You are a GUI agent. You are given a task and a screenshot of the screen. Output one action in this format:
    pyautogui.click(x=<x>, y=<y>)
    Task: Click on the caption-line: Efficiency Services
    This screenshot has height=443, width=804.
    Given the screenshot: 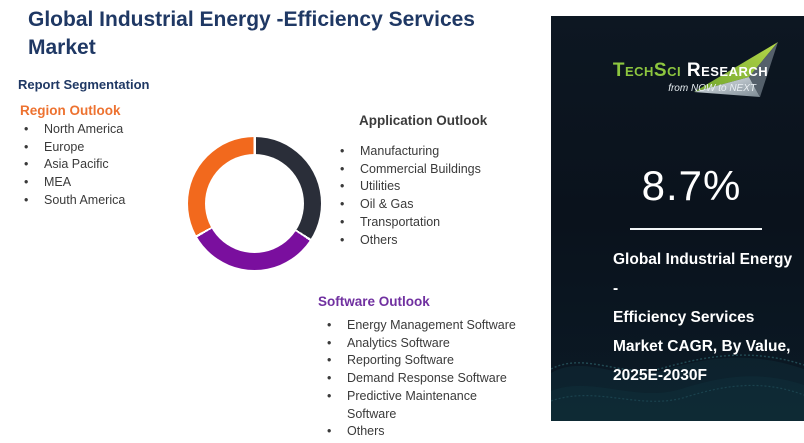 What is the action you would take?
    pyautogui.click(x=684, y=317)
    